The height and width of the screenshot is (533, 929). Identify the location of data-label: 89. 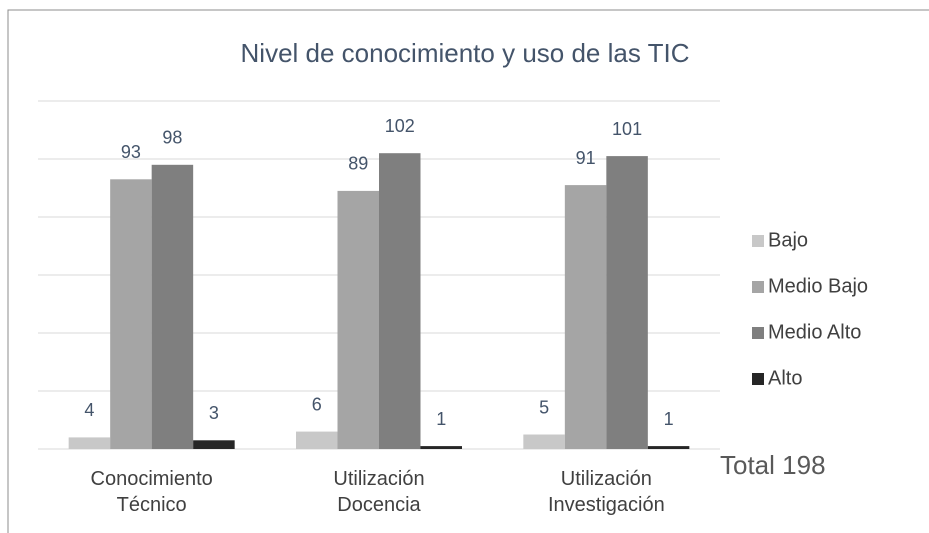
(358, 164).